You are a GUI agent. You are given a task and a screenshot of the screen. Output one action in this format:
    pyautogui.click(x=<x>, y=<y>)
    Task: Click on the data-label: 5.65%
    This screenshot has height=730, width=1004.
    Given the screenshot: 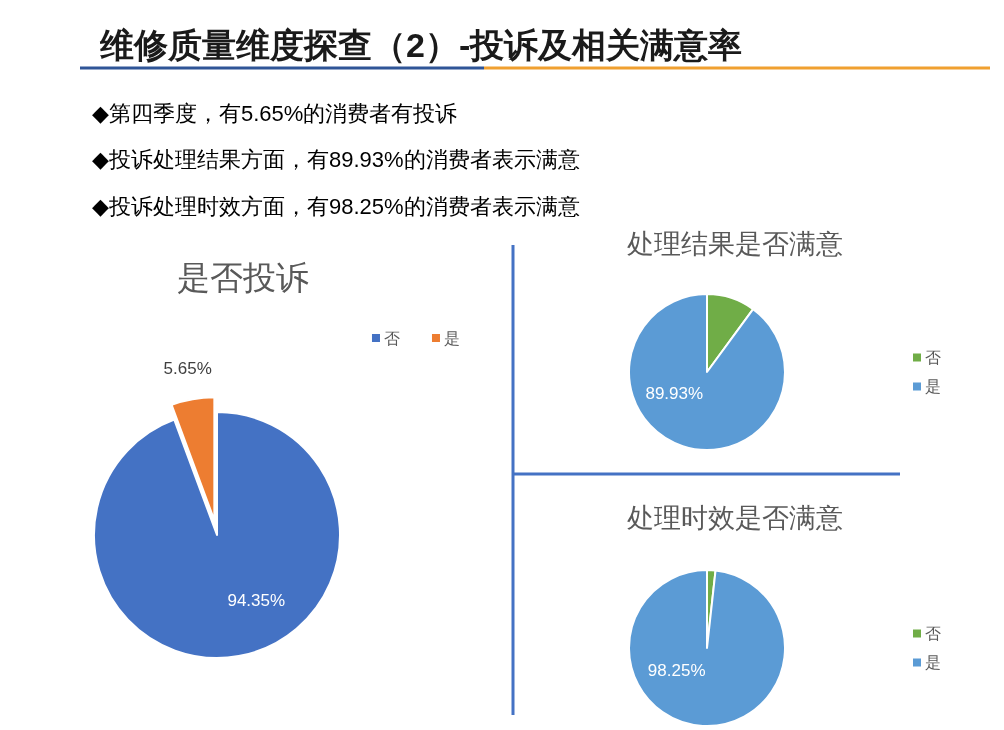 What is the action you would take?
    pyautogui.click(x=187, y=369)
    